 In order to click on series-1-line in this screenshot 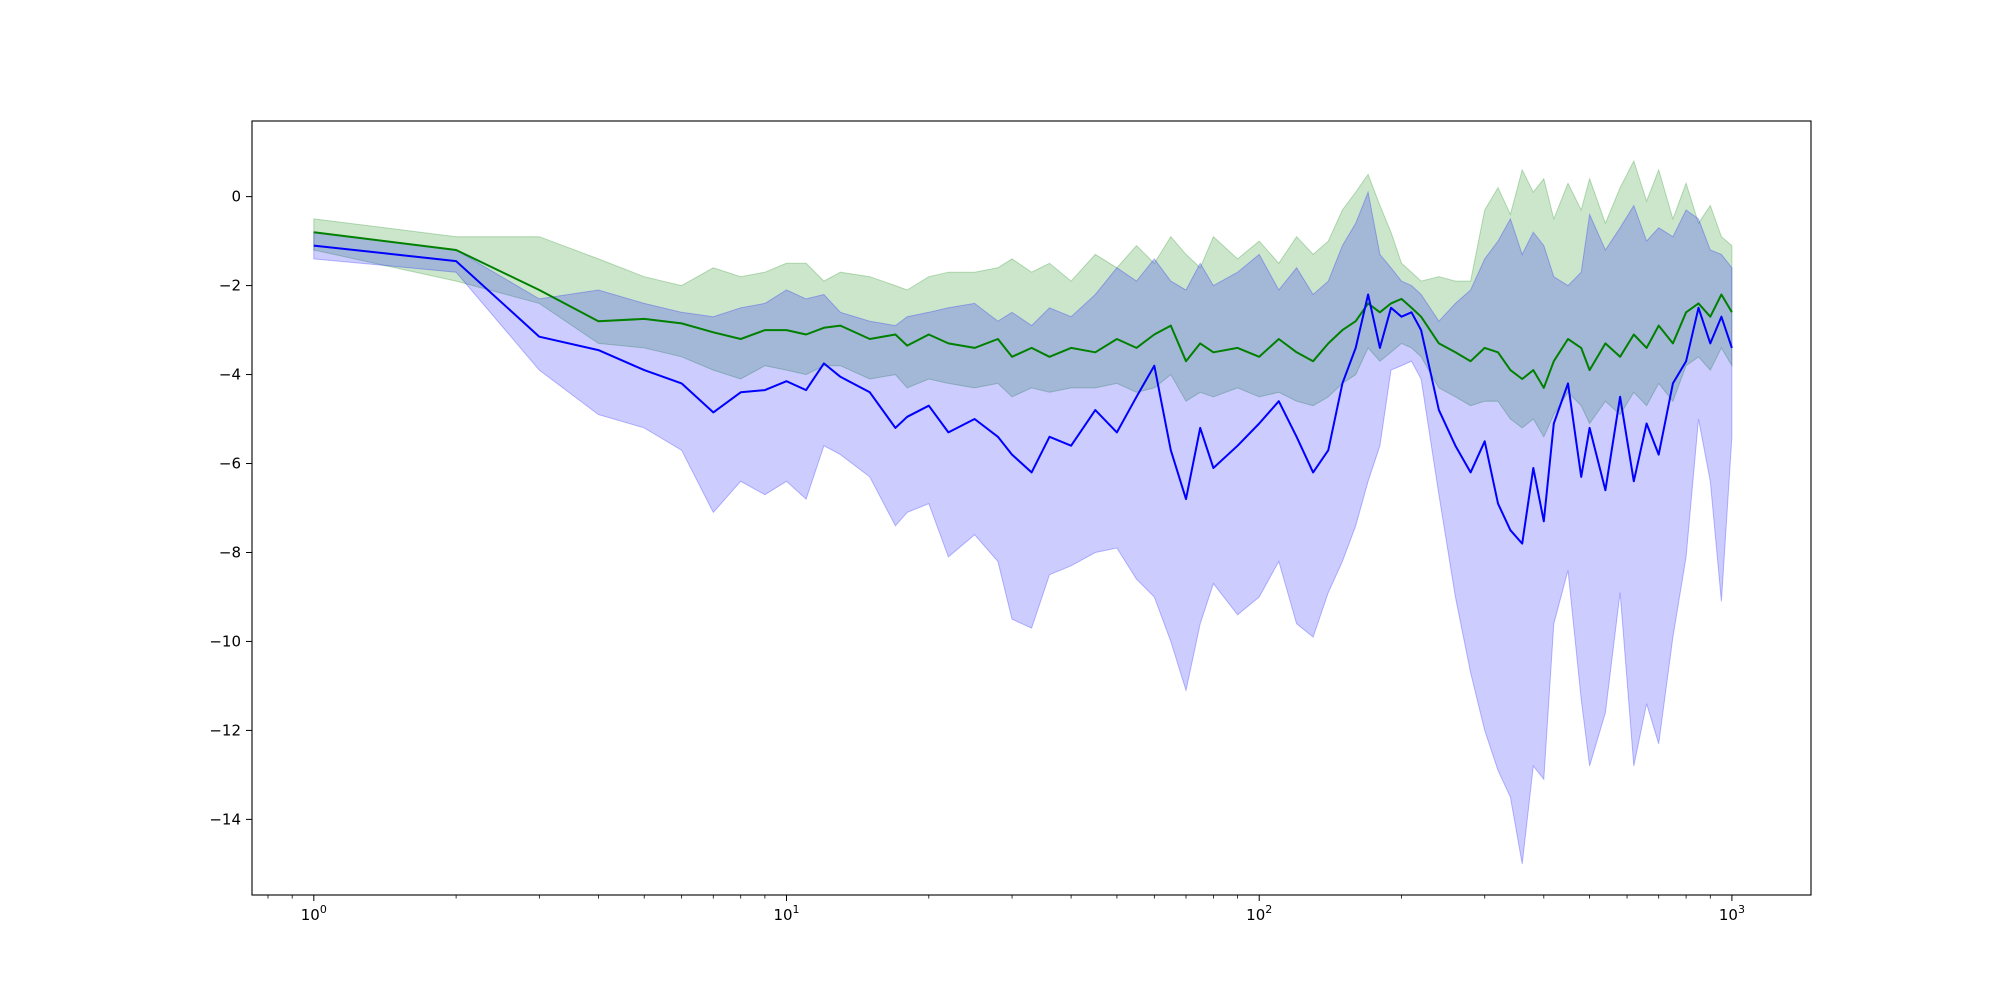, I will do `click(1023, 310)`.